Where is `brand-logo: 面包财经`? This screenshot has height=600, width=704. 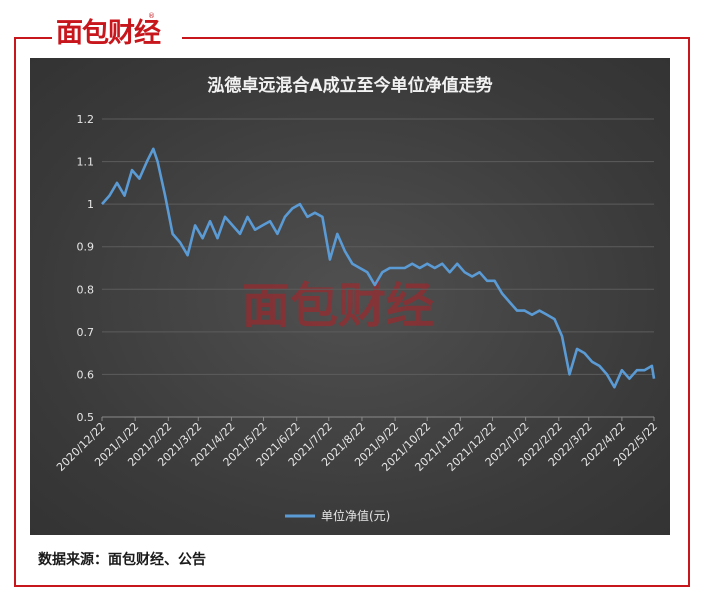
brand-logo: 面包财经 is located at coordinates (108, 33).